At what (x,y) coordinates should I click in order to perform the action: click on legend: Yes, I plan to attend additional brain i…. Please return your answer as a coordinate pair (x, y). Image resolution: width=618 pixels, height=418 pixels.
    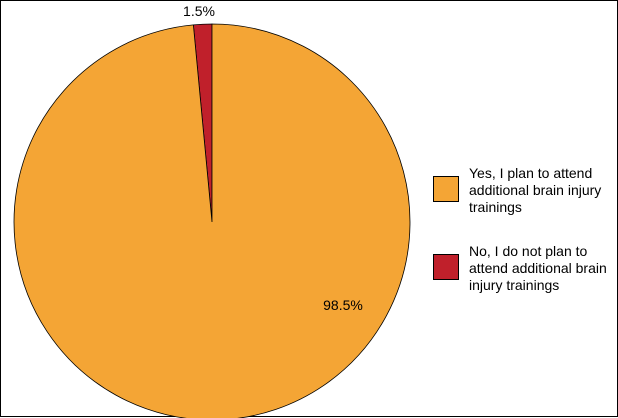
    Looking at the image, I should click on (523, 243).